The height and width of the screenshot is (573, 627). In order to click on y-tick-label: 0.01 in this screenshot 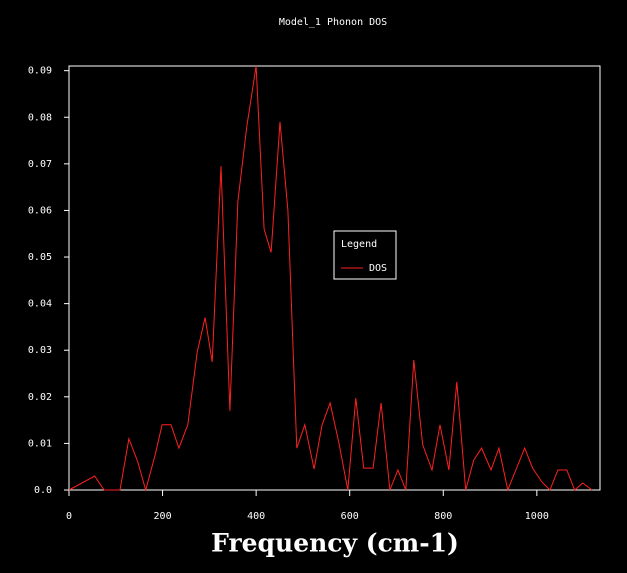, I will do `click(40, 443)`.